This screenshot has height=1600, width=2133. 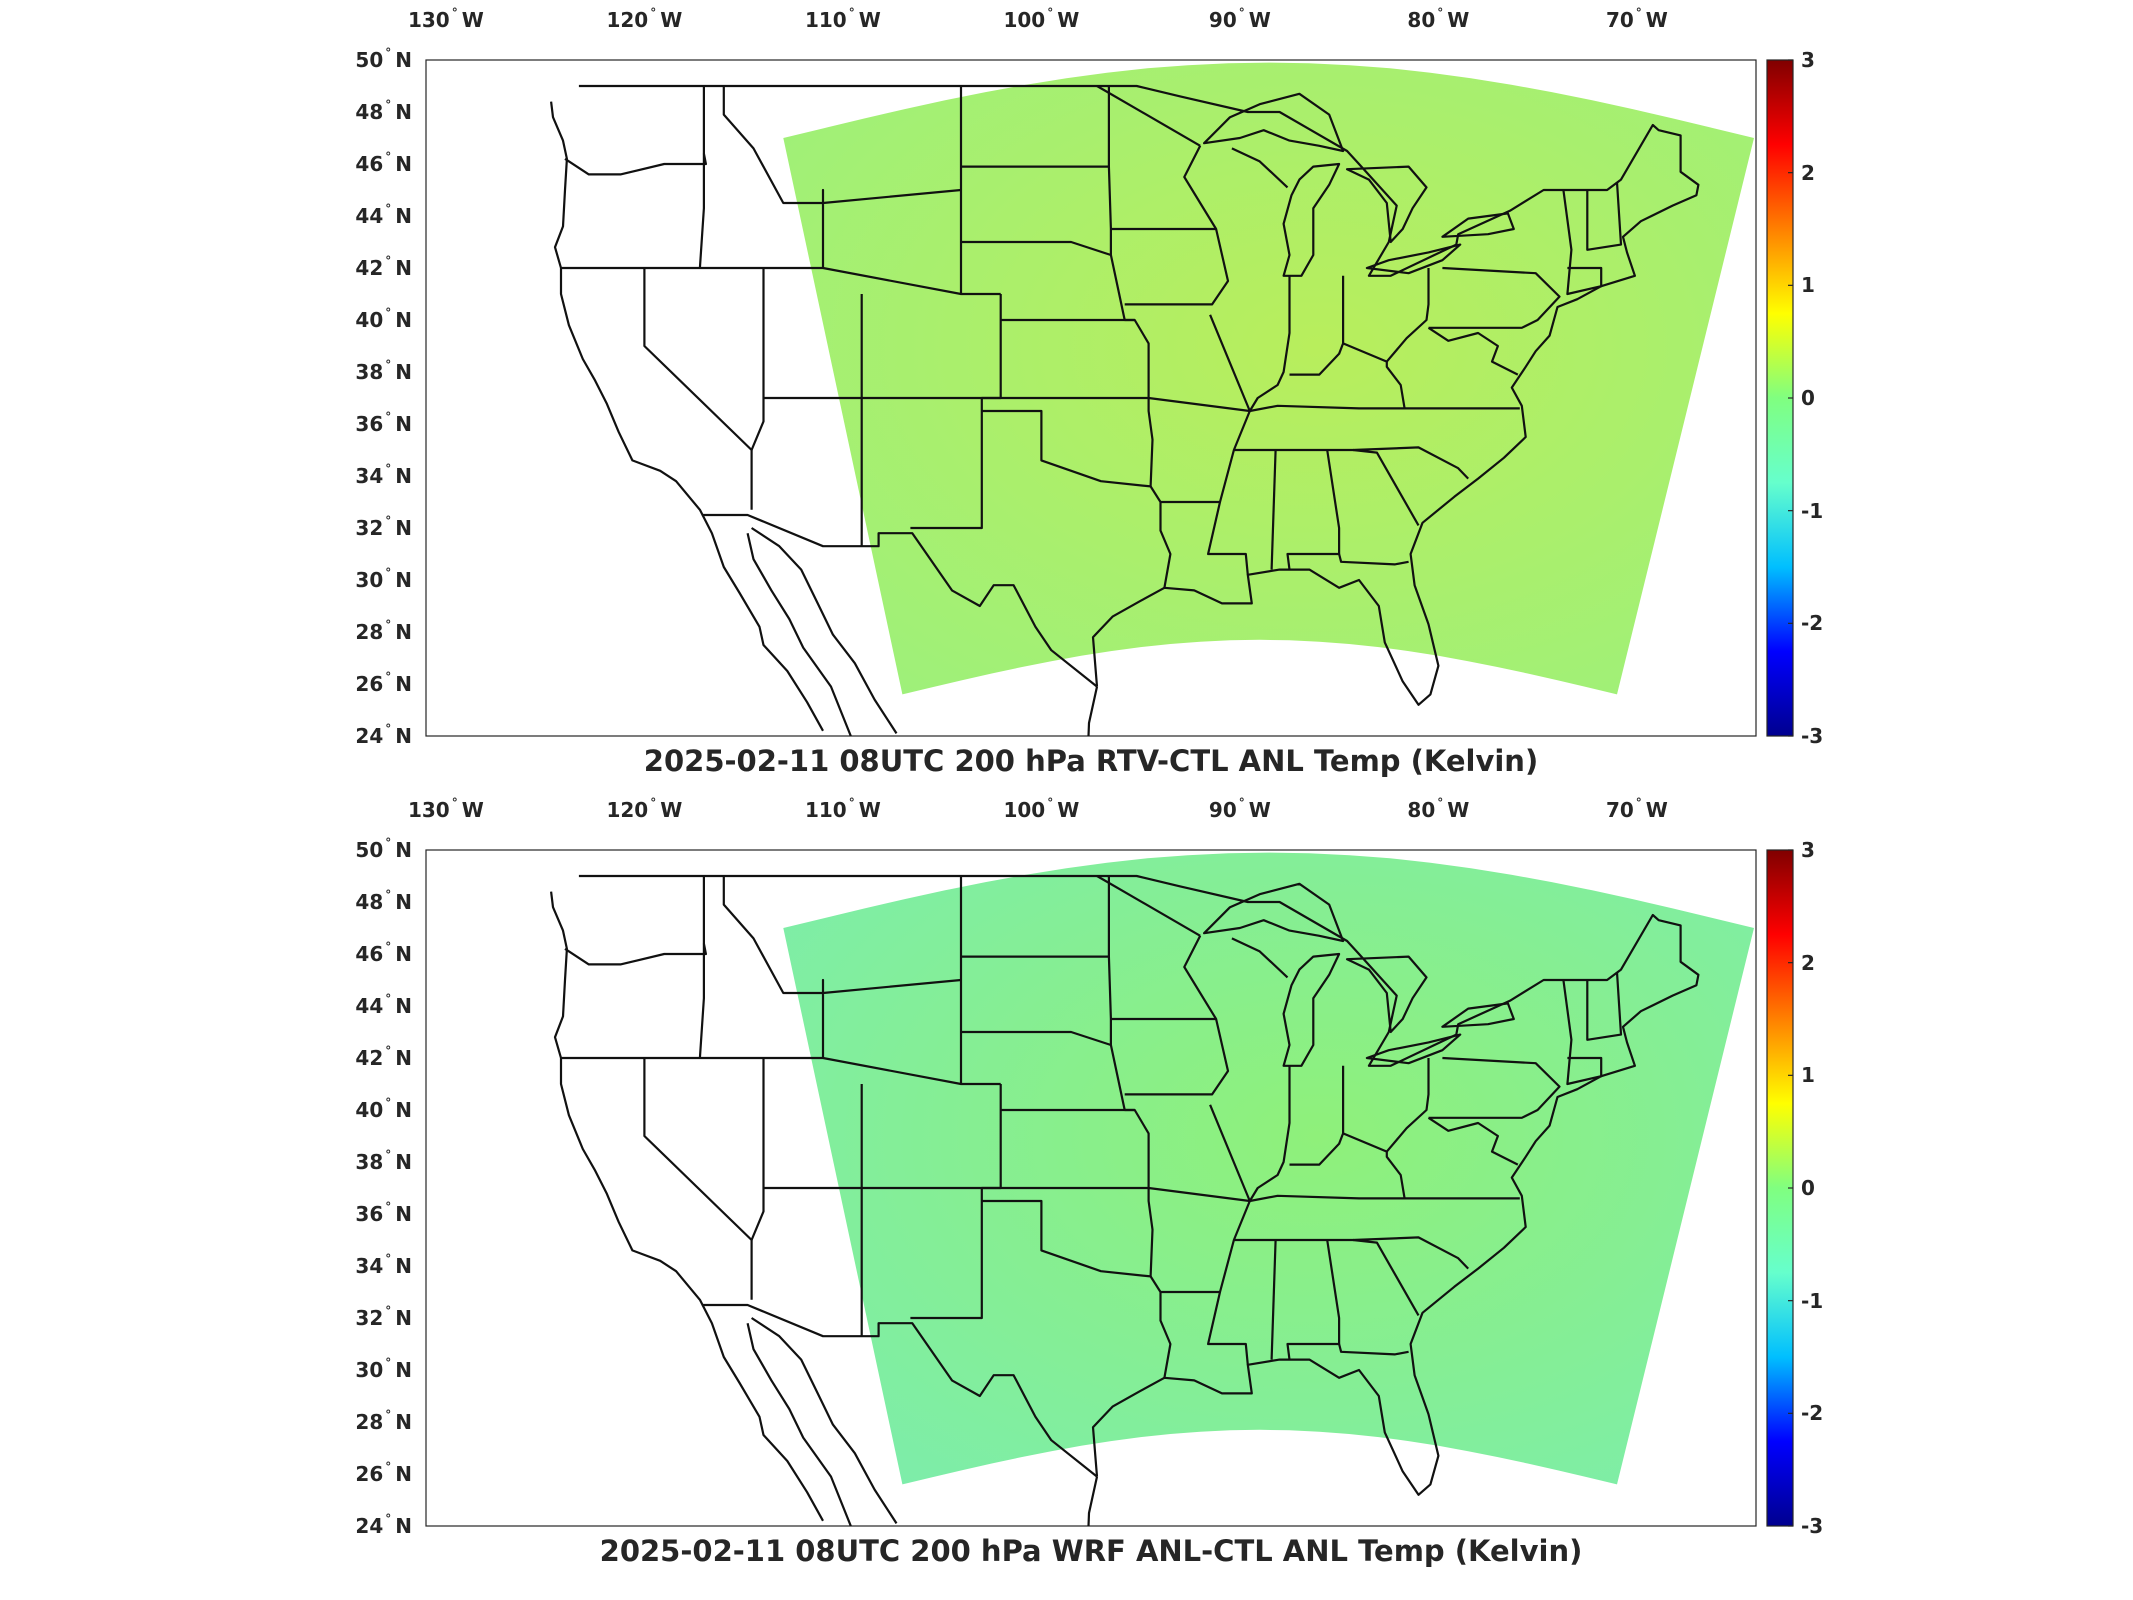 What do you see at coordinates (1812, 736) in the screenshot?
I see `colorbar-tick-label: -3` at bounding box center [1812, 736].